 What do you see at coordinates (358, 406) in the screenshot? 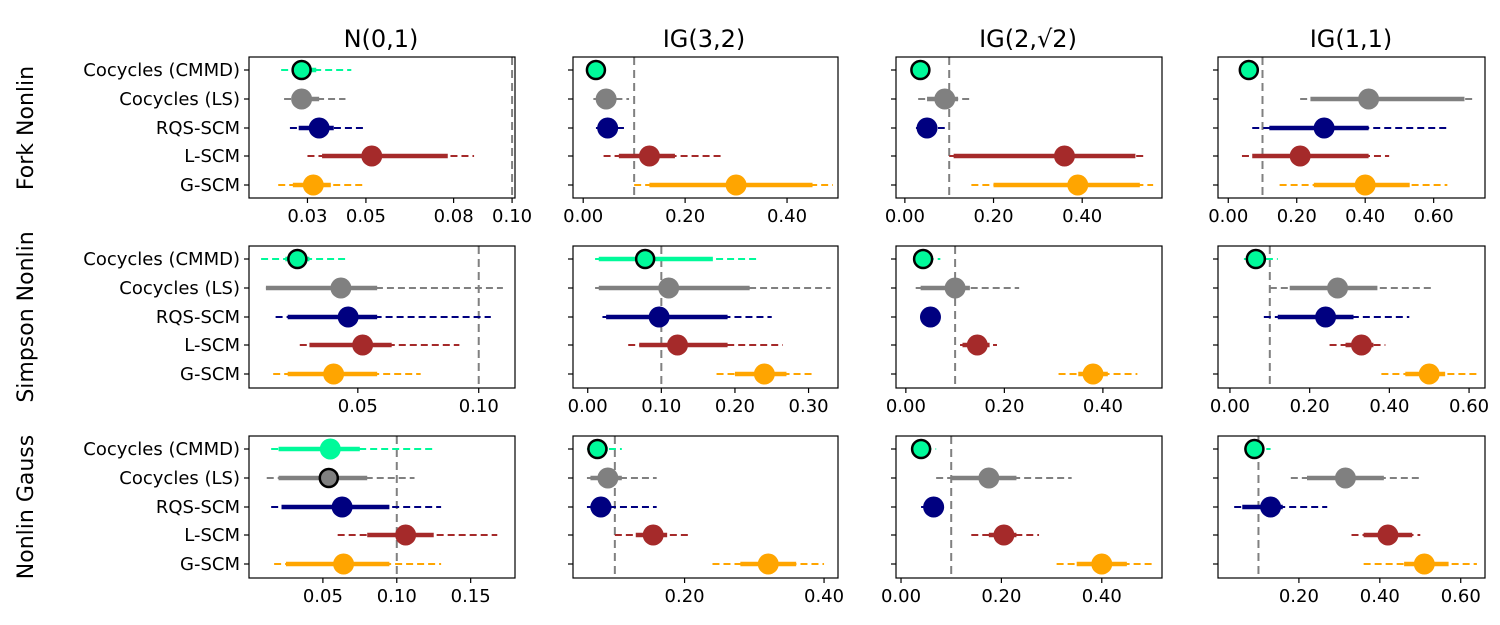
I see `x-tick-label: 0.05` at bounding box center [358, 406].